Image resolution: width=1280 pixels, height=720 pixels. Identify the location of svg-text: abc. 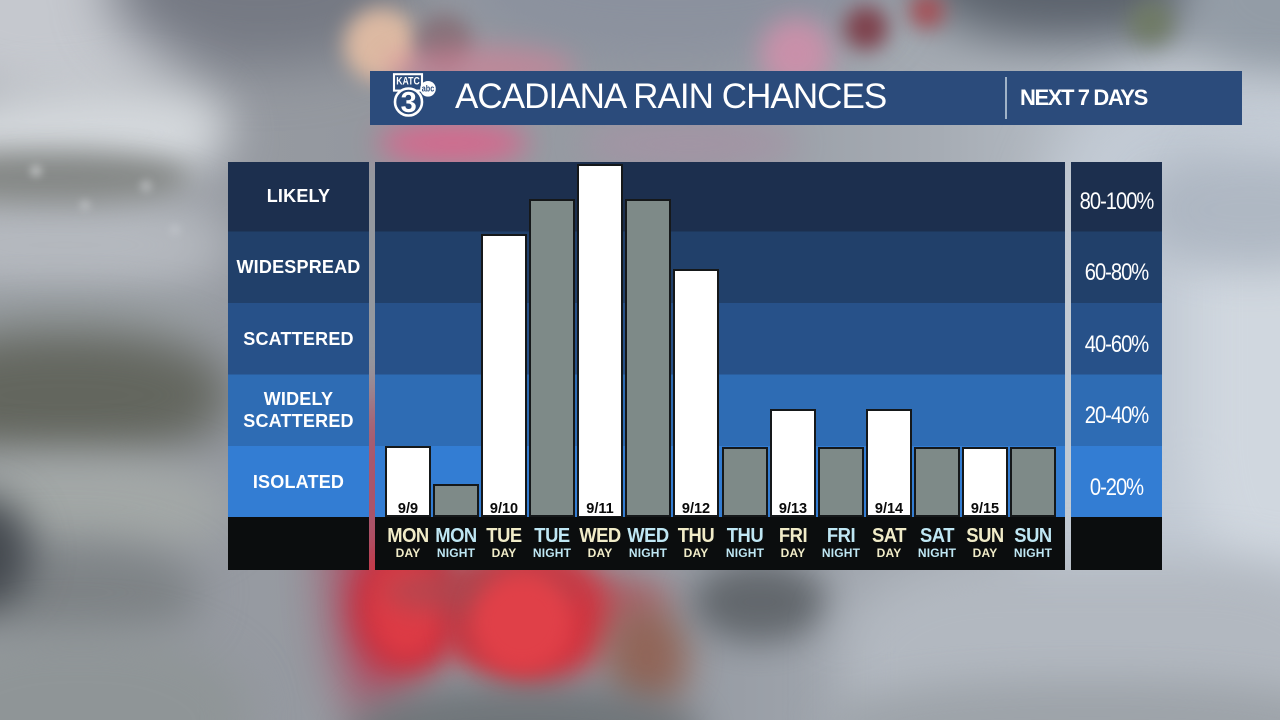
(428, 89).